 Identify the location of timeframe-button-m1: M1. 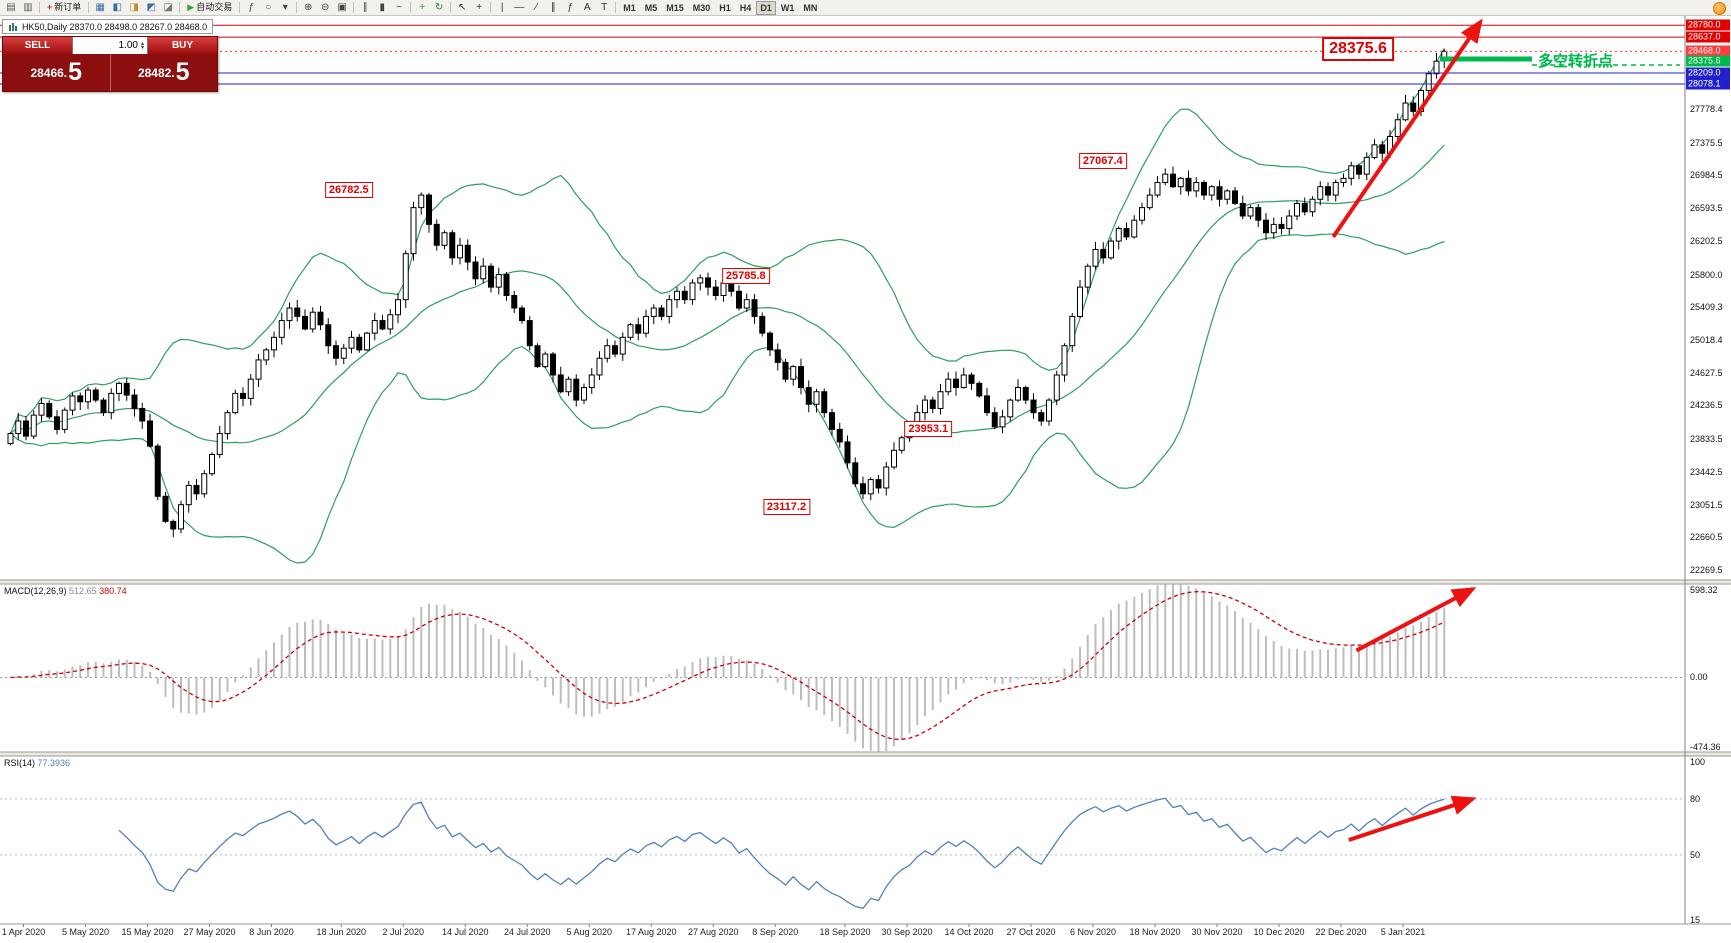
(629, 7).